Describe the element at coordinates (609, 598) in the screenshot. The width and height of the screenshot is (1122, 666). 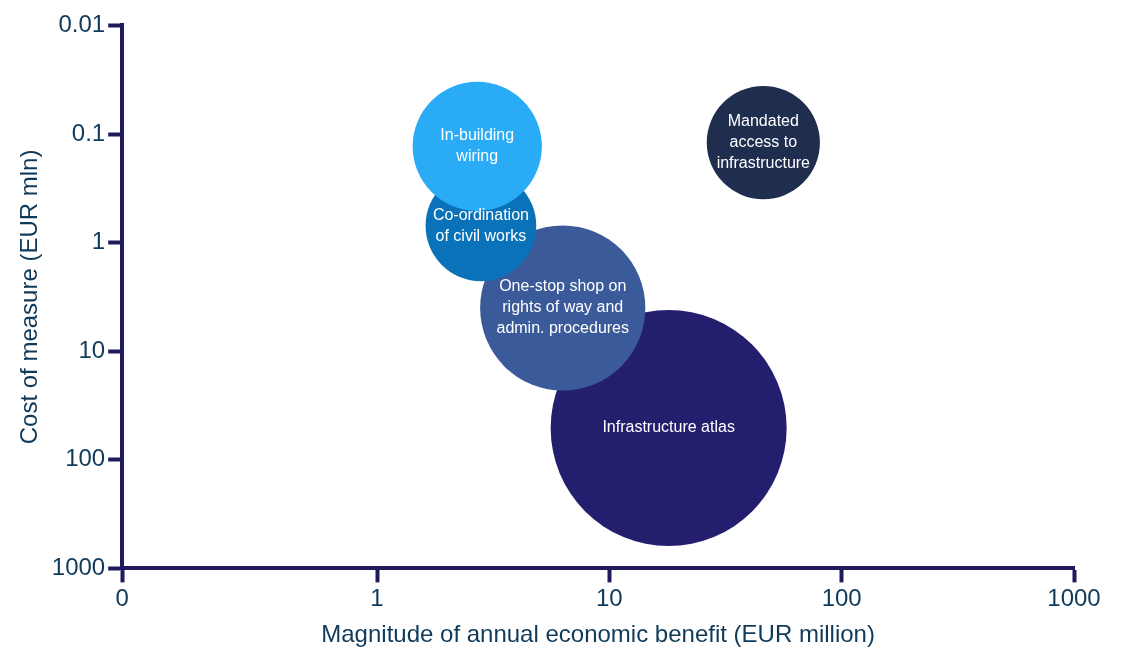
I see `x-tick-label: 10` at that location.